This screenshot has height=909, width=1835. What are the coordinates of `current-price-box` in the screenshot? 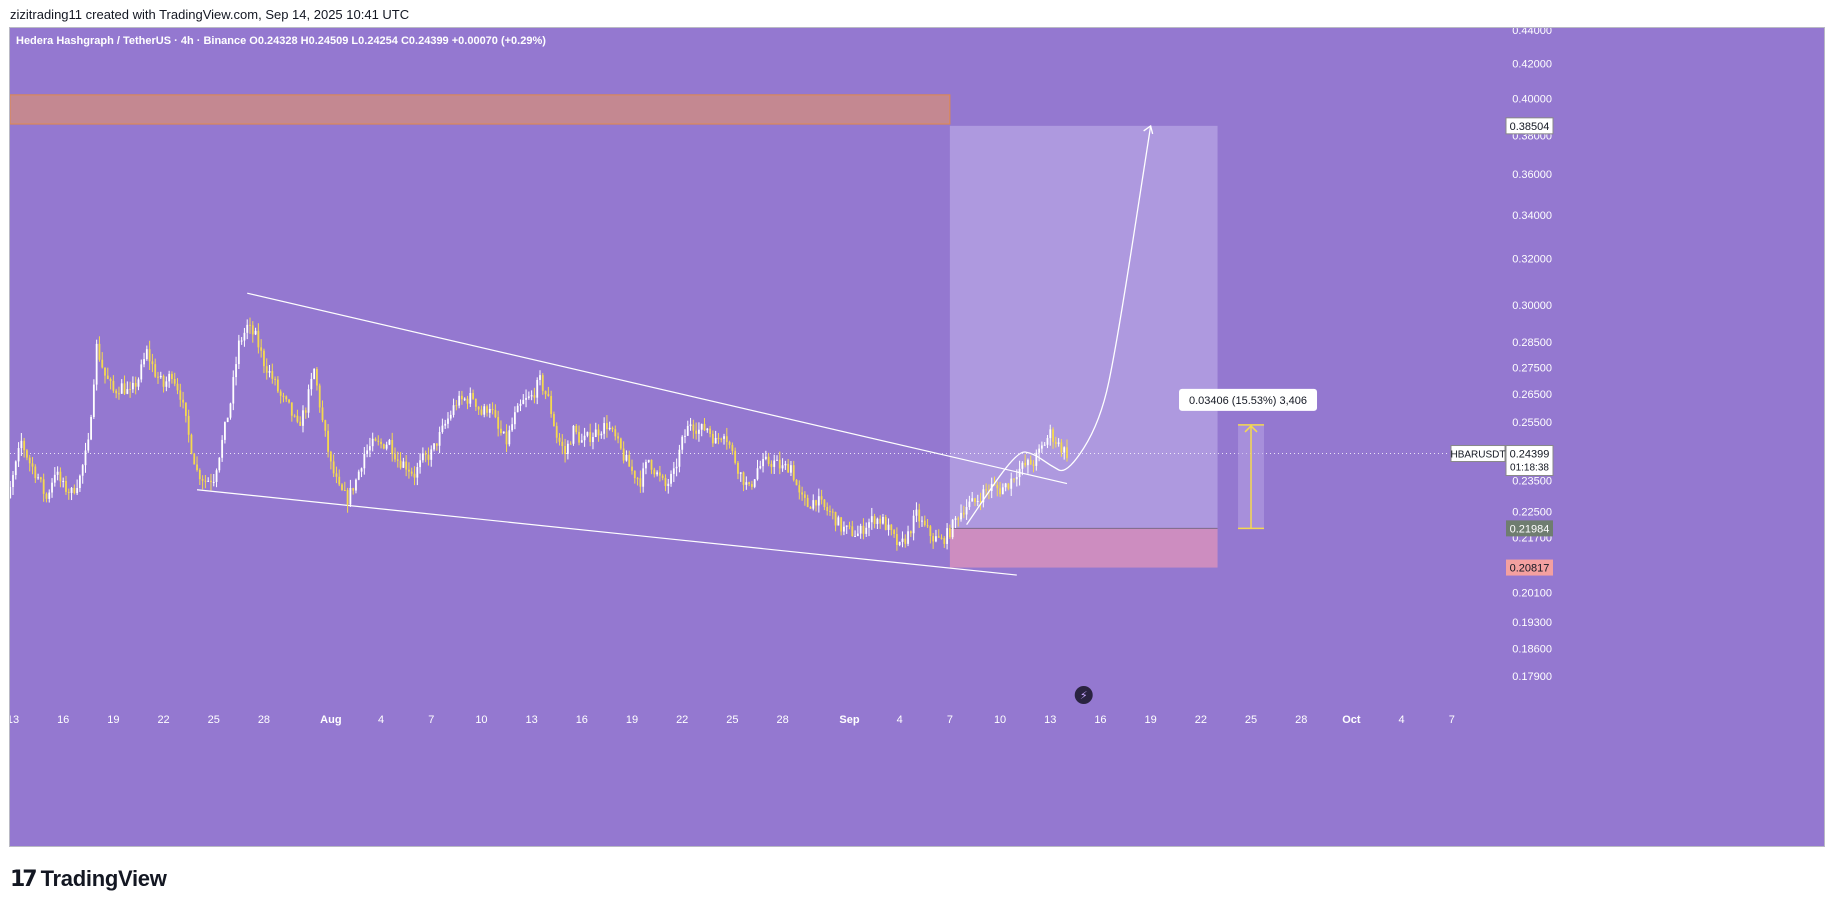 It's located at (1529, 461).